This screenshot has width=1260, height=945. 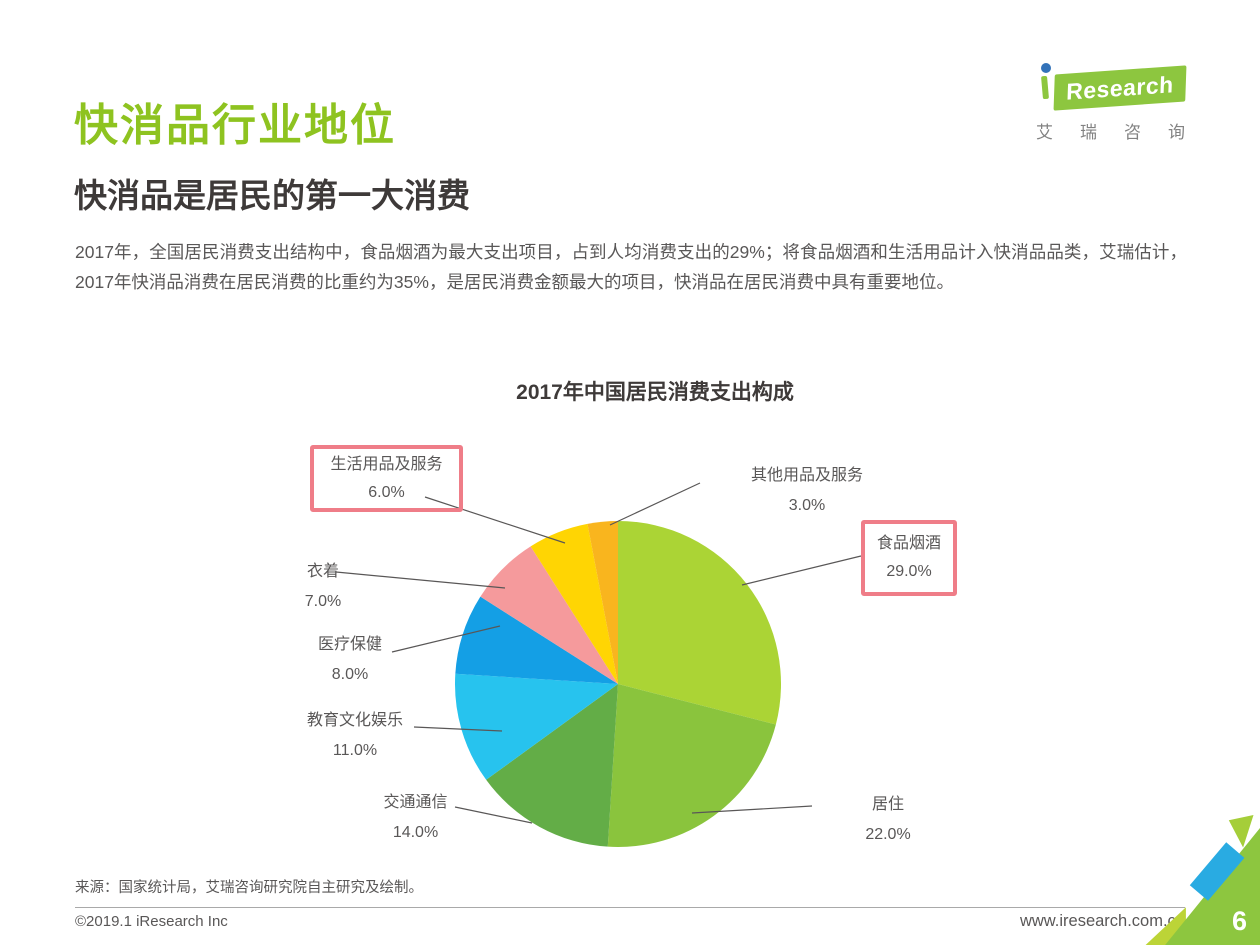 I want to click on pie-slice-other-goods-services, so click(x=602, y=602).